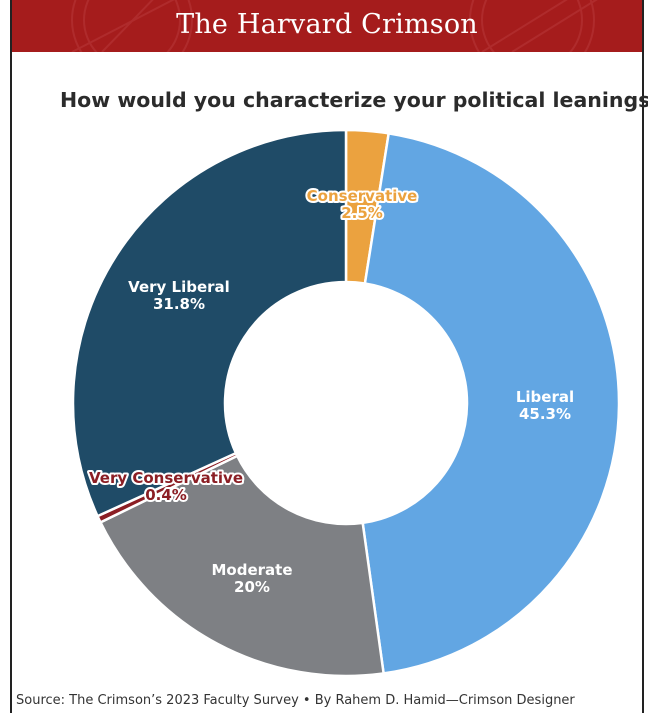 The image size is (648, 713). I want to click on masthead-title: The Harvard Crimson, so click(327, 24).